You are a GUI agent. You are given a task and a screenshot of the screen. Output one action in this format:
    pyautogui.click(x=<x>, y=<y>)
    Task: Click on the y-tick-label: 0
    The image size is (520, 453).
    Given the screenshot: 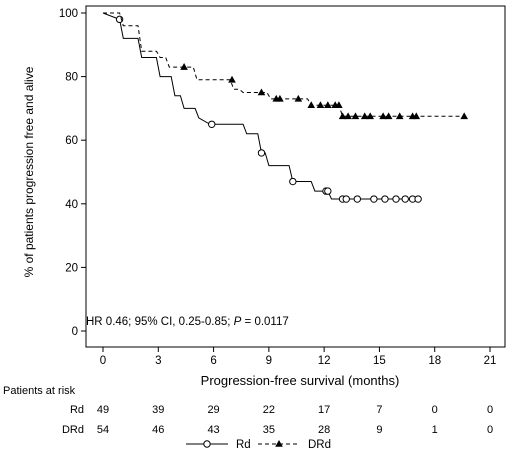 What is the action you would take?
    pyautogui.click(x=75, y=332)
    